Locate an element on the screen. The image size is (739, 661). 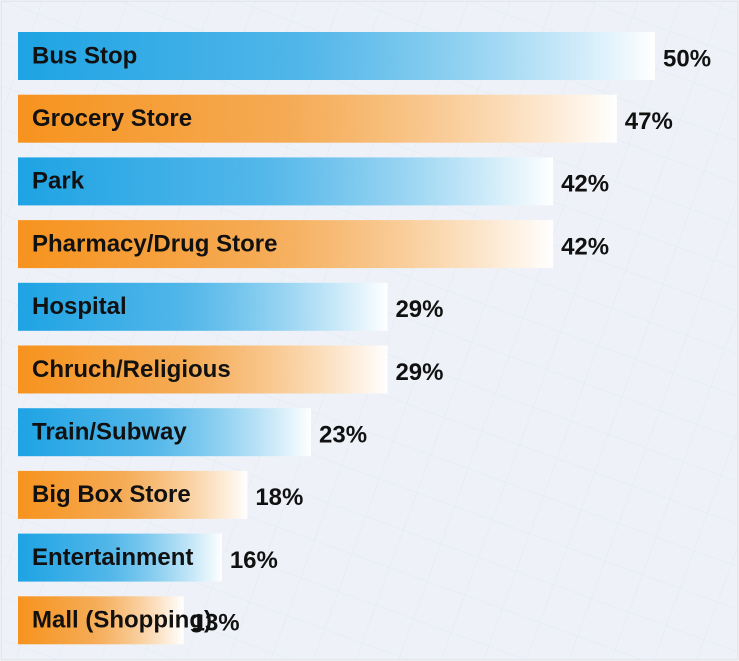
category-label: Park is located at coordinates (58, 181).